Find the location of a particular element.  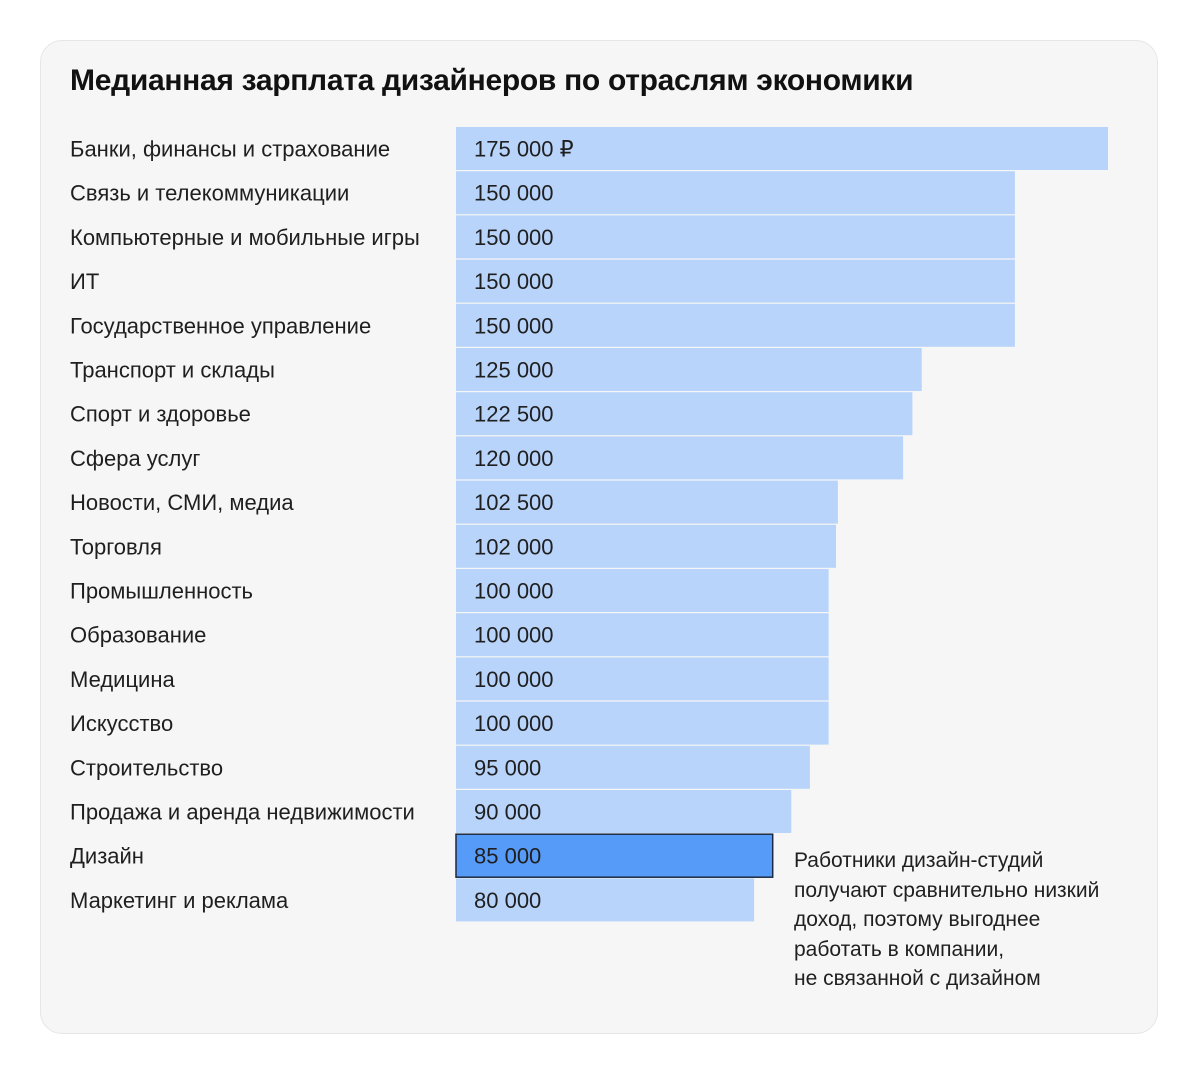

annotation-line: получают сравнительно низкий is located at coordinates (947, 890).